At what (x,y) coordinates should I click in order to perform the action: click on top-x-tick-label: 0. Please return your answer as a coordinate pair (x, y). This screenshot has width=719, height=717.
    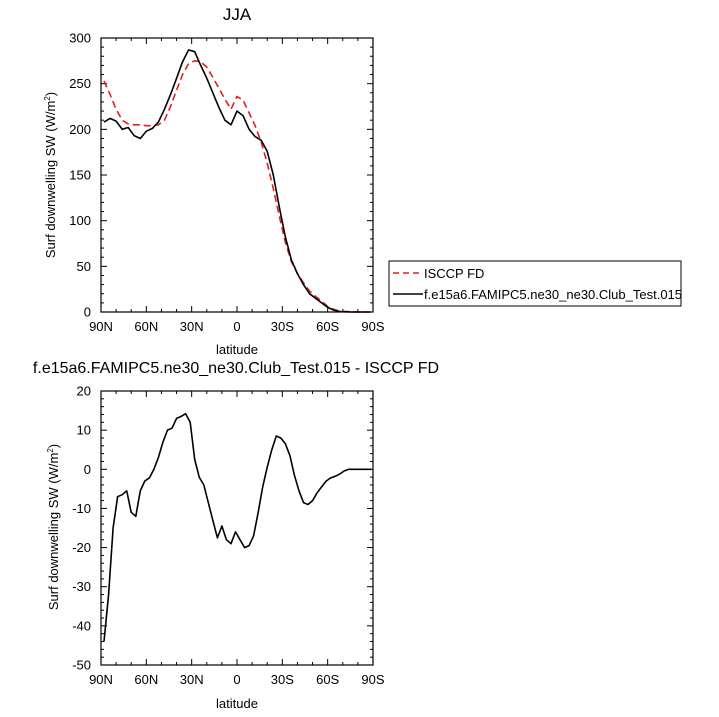
    Looking at the image, I should click on (236, 326).